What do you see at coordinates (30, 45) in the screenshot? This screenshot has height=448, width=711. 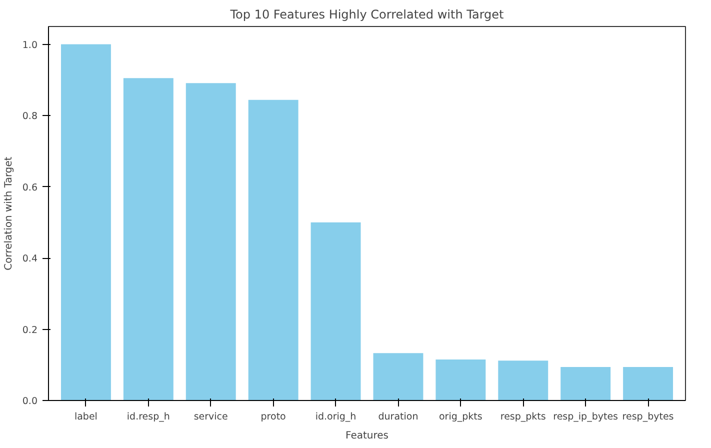 I see `y-tick-label: 1.0` at bounding box center [30, 45].